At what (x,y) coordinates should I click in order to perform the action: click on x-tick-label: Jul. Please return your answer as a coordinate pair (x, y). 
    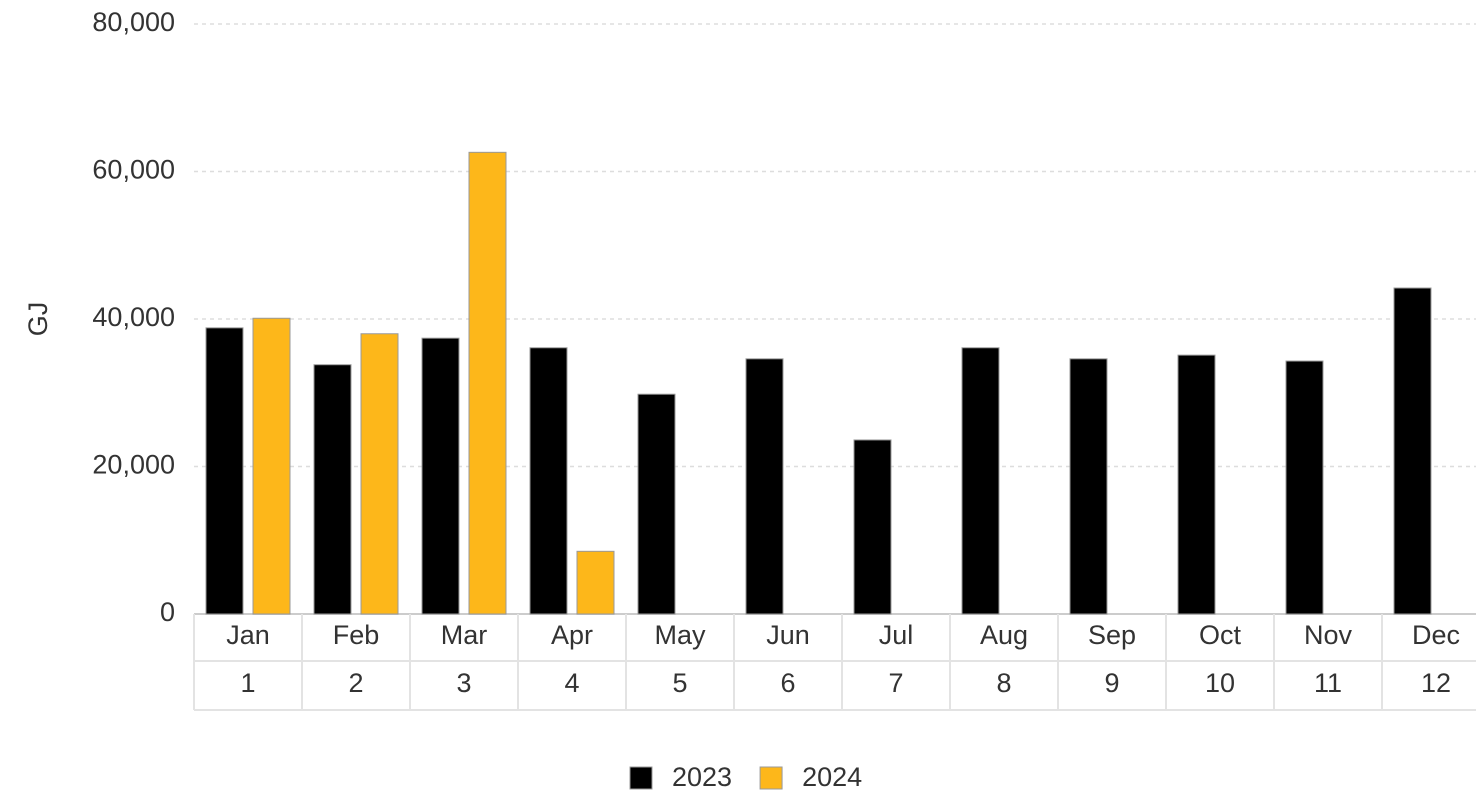
    Looking at the image, I should click on (896, 635).